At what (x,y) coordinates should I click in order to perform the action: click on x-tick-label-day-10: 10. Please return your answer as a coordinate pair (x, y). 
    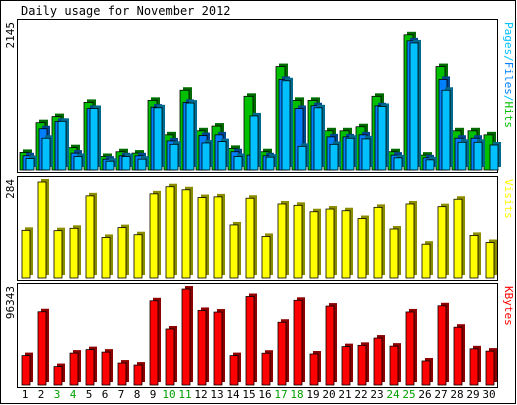
    Looking at the image, I should click on (168, 394).